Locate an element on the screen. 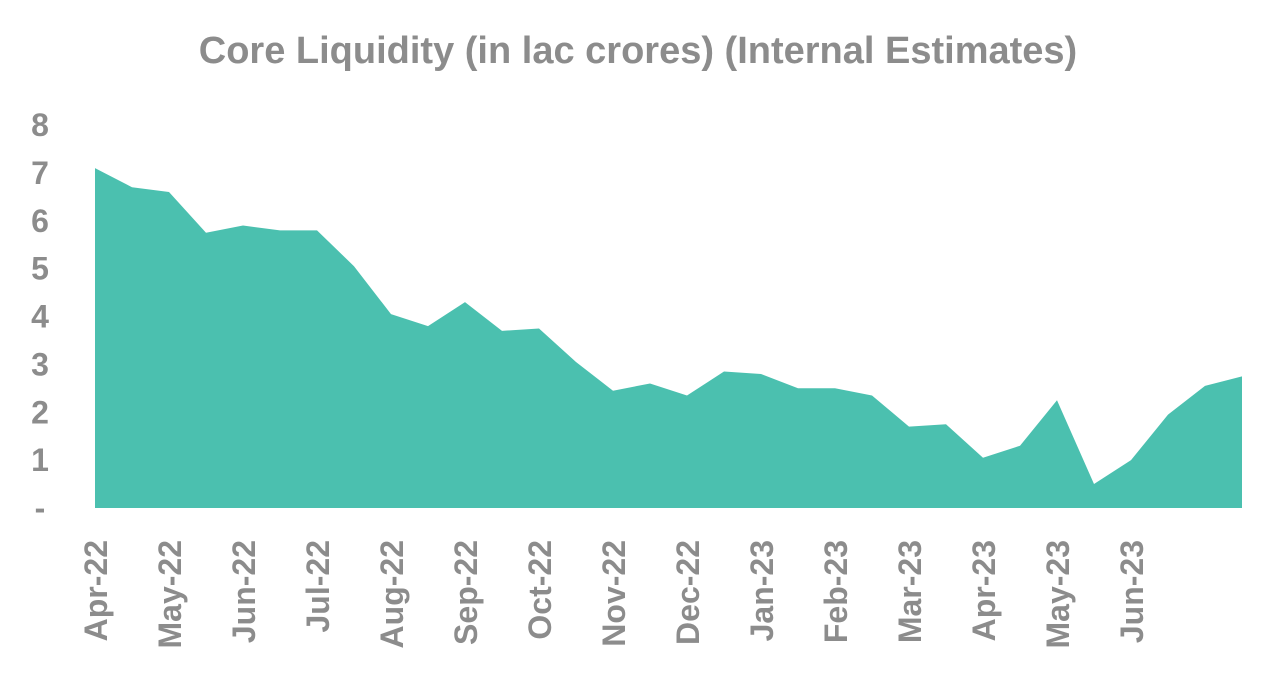 The width and height of the screenshot is (1264, 699). y-tick-label: 6 is located at coordinates (40, 221).